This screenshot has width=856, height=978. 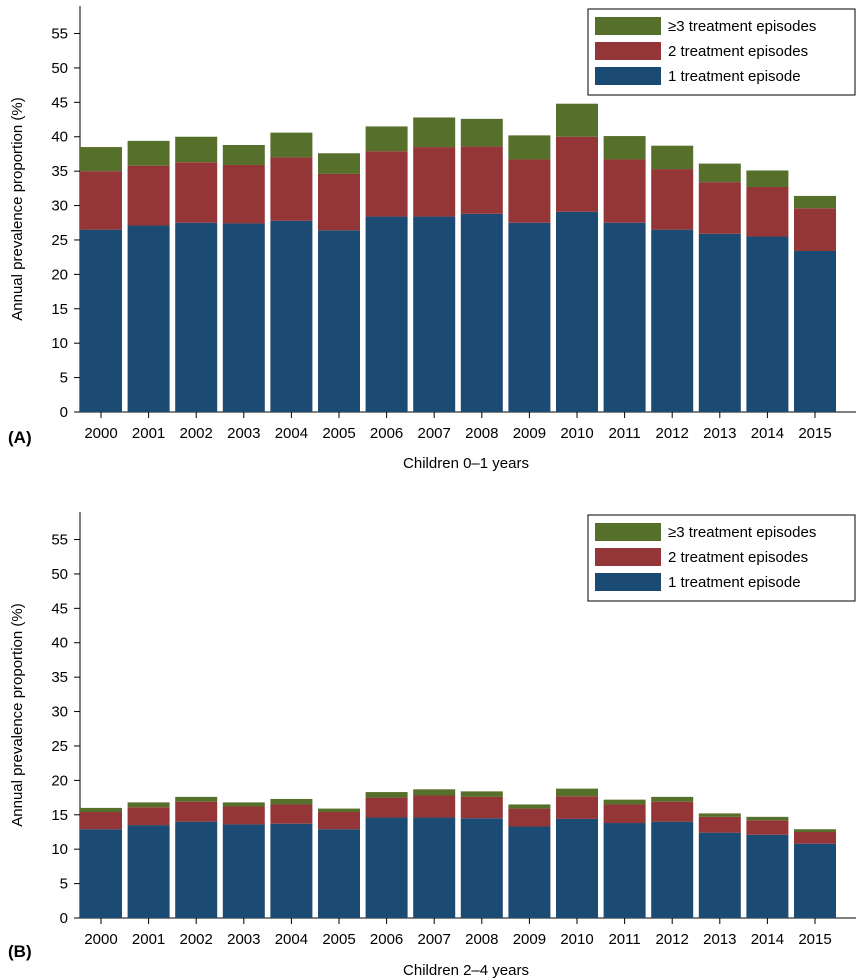 I want to click on y-tick-label: 20, so click(x=59, y=274).